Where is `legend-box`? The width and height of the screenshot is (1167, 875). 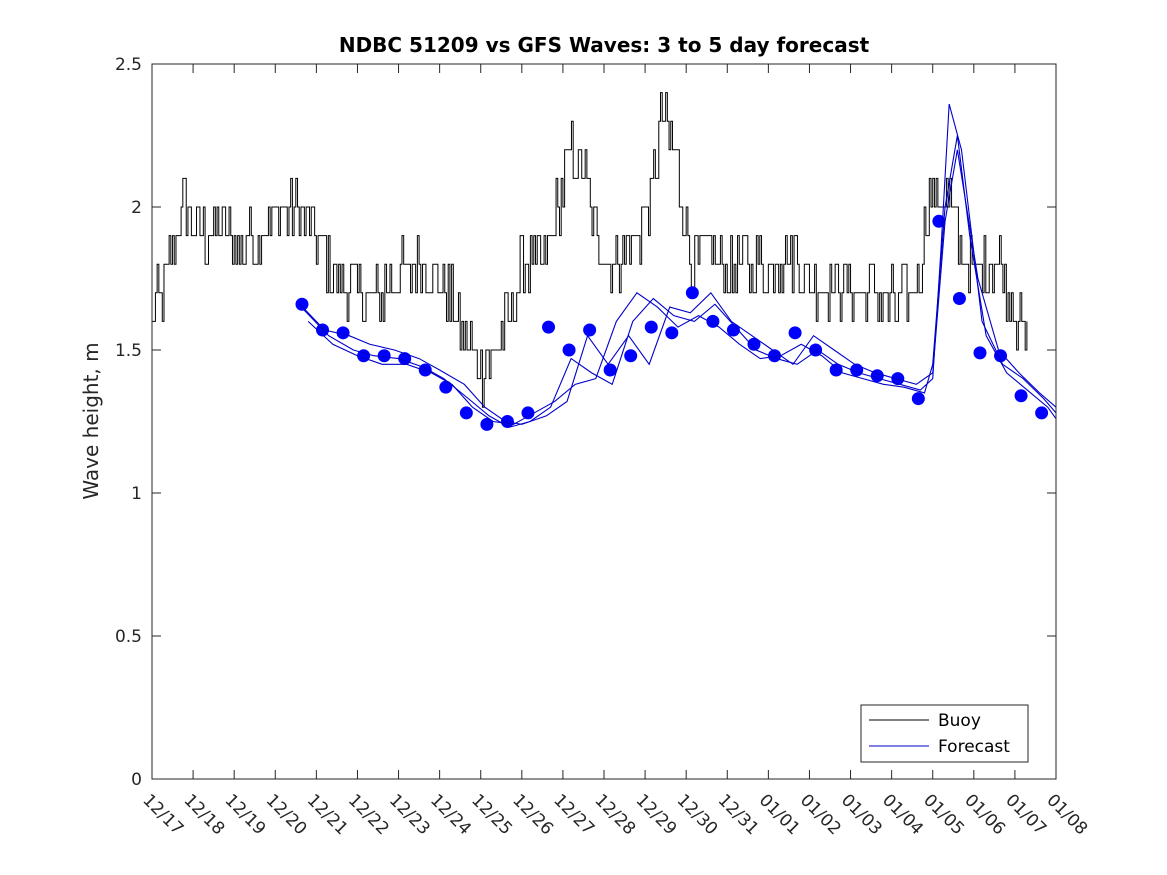
legend-box is located at coordinates (944, 733).